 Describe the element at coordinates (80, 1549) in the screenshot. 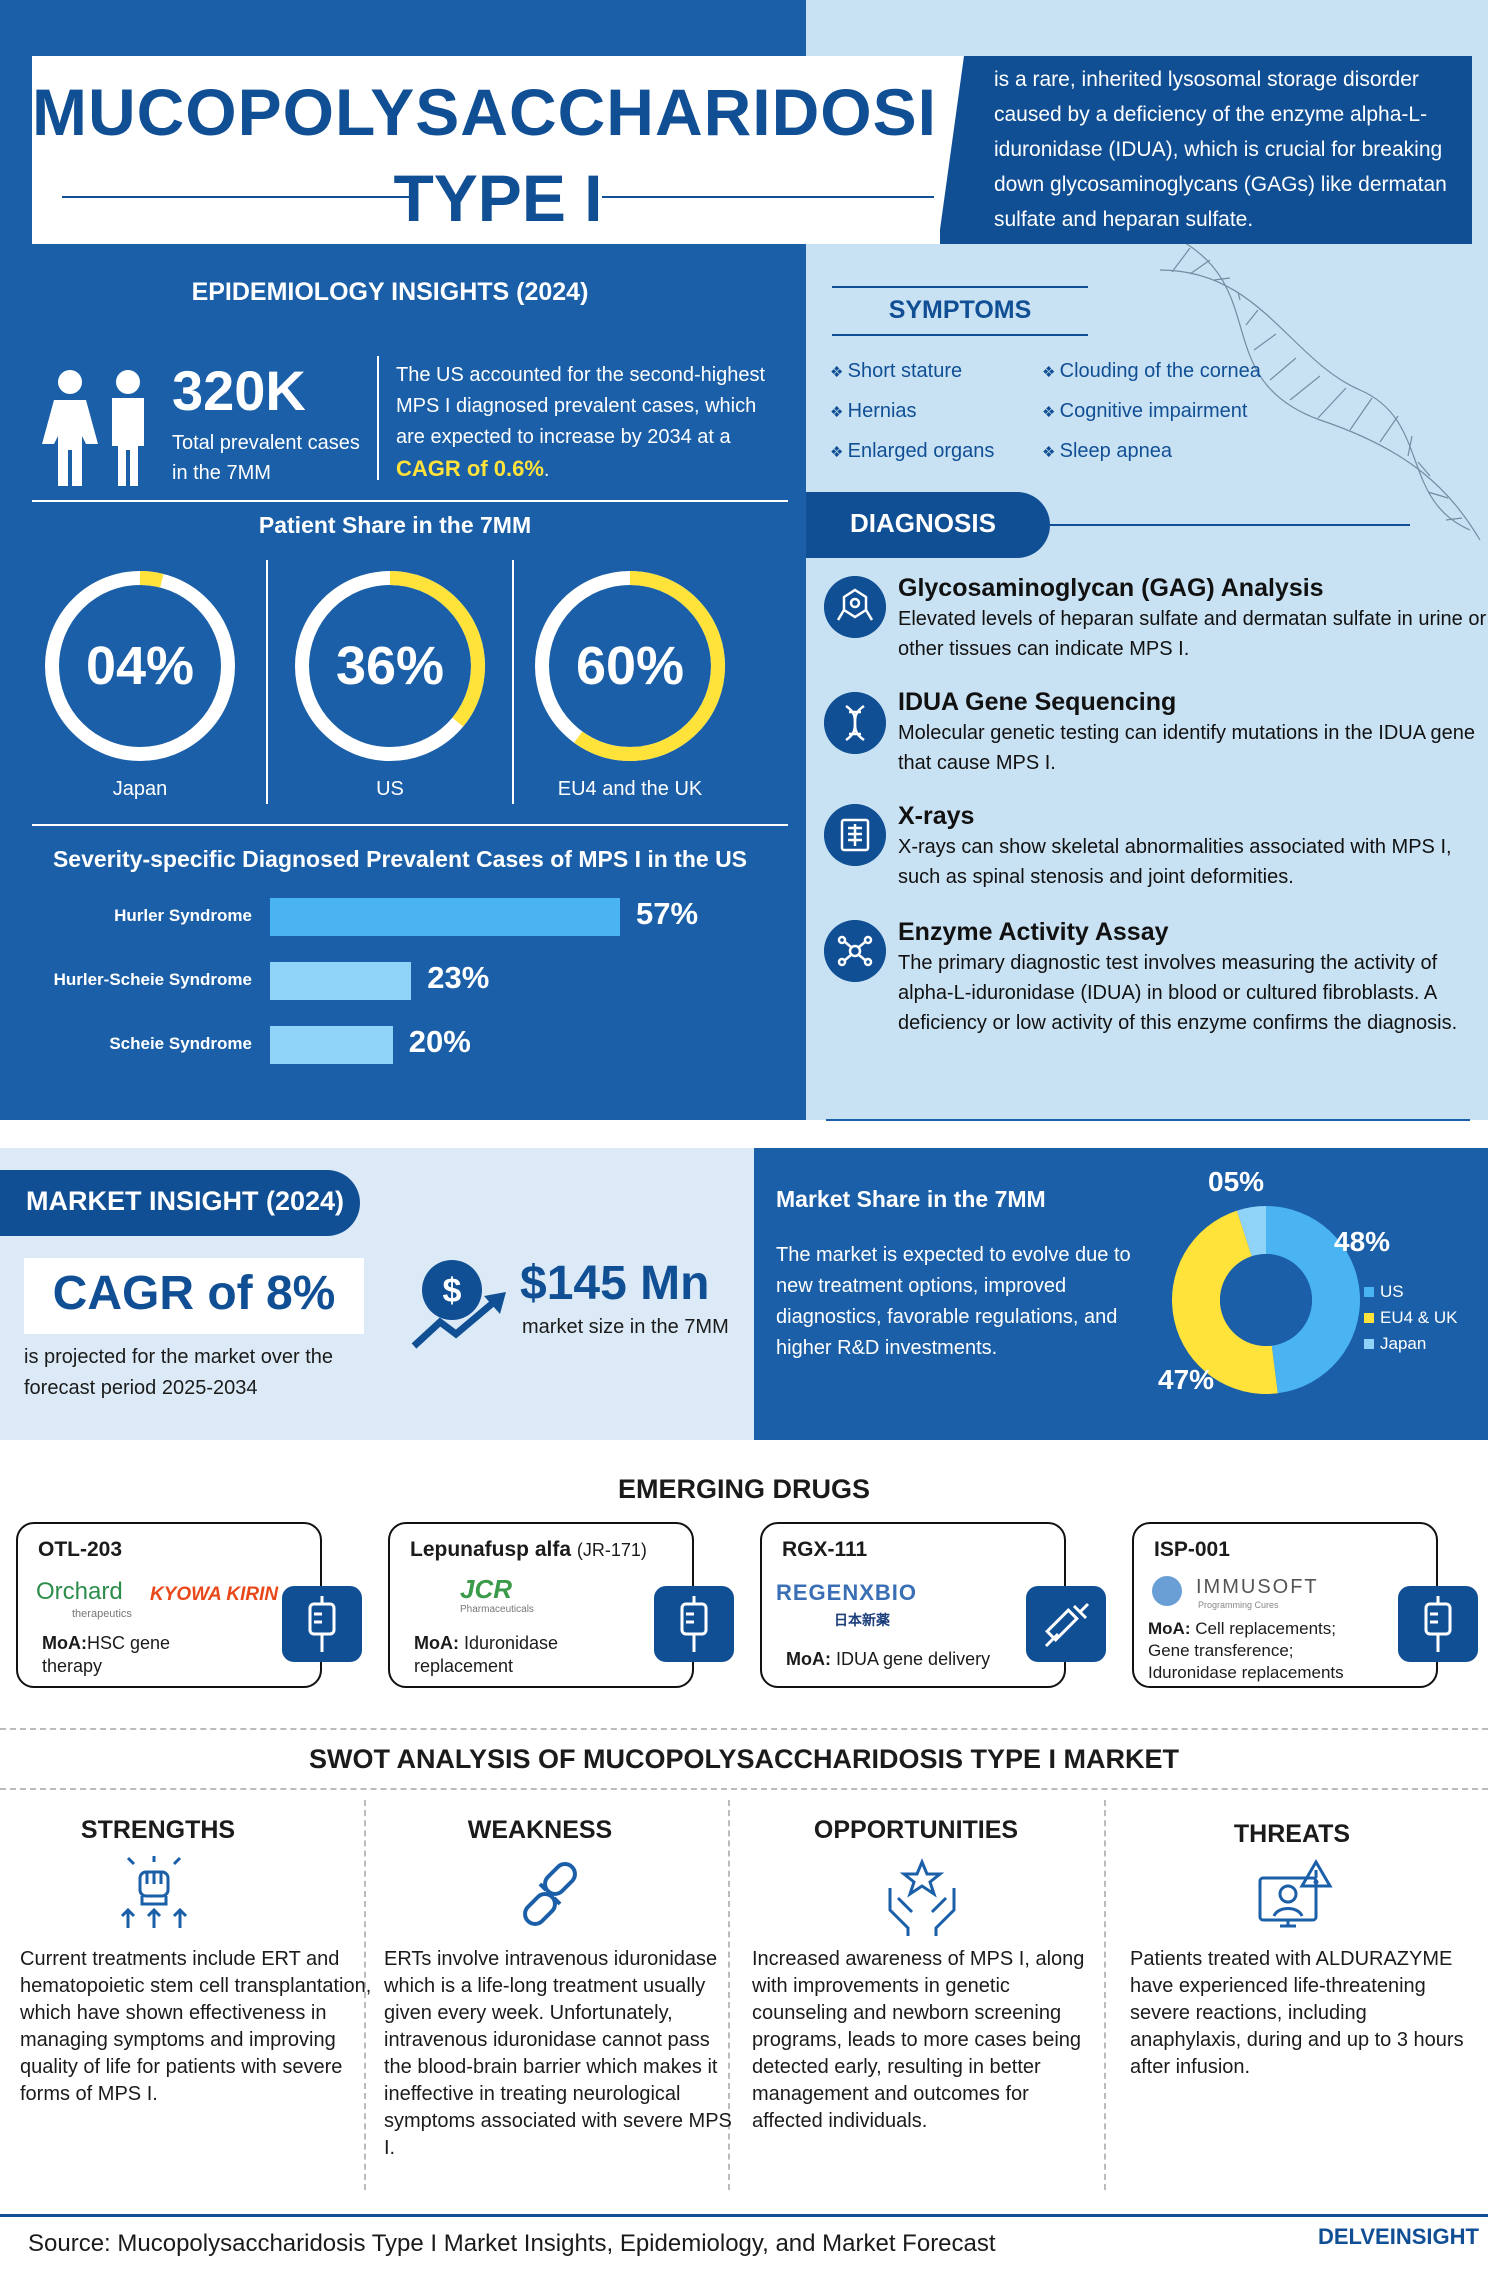

I see `drug-name: OTL-203` at that location.